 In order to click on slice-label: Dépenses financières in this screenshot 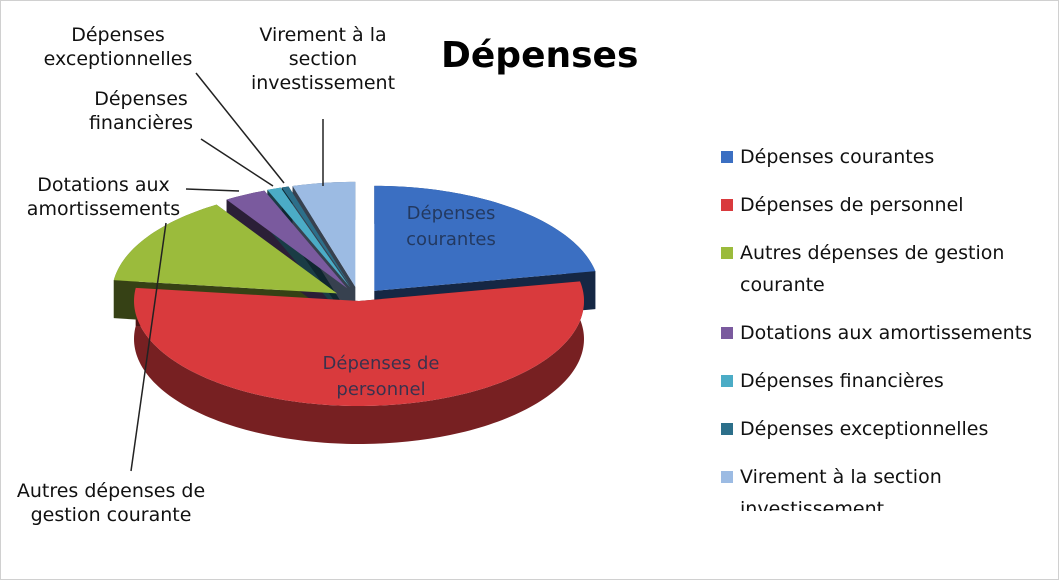, I will do `click(141, 111)`.